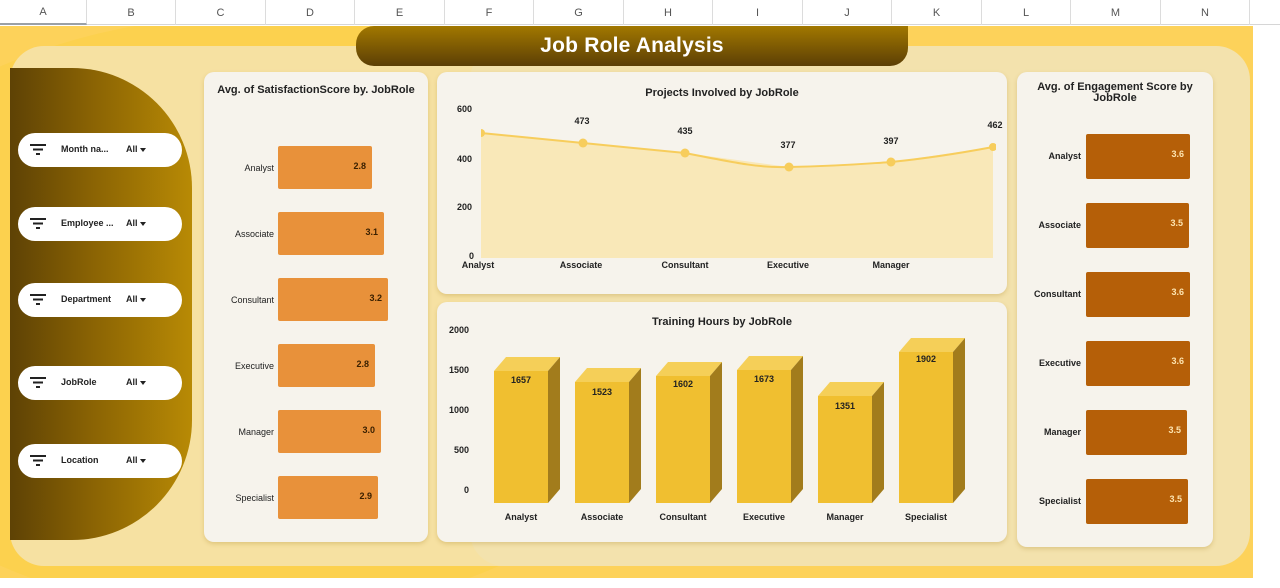 The height and width of the screenshot is (588, 1280). Describe the element at coordinates (685, 131) in the screenshot. I see `point-value-label: 435` at that location.